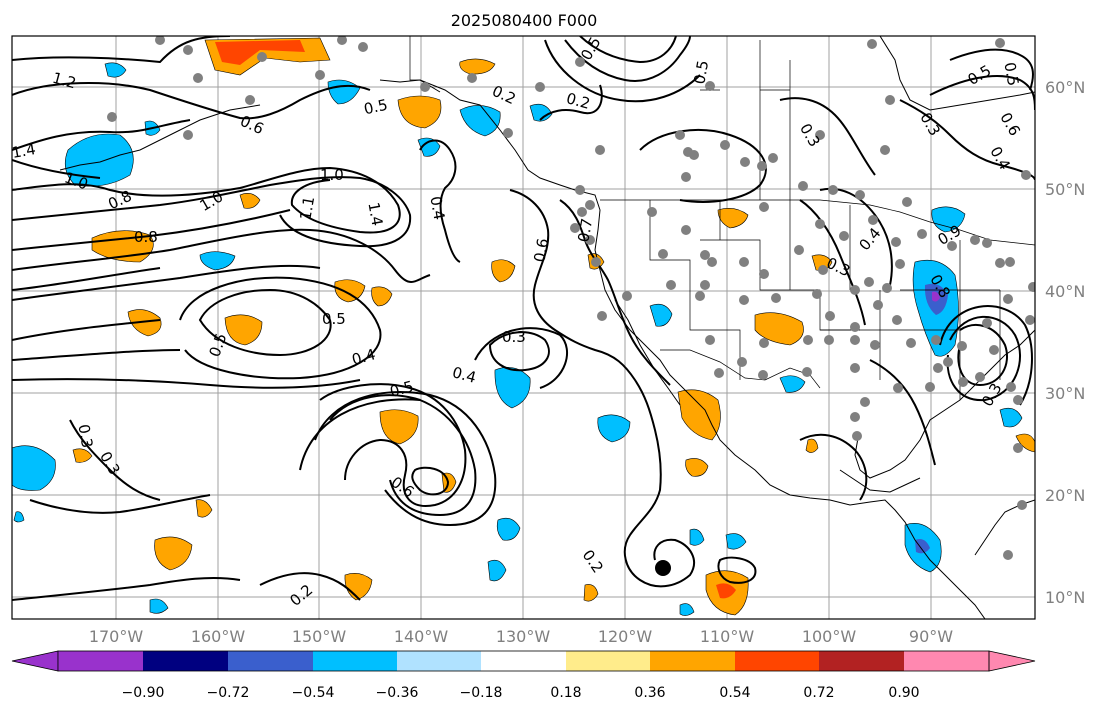  What do you see at coordinates (727, 636) in the screenshot?
I see `longitude-label: 110°W` at bounding box center [727, 636].